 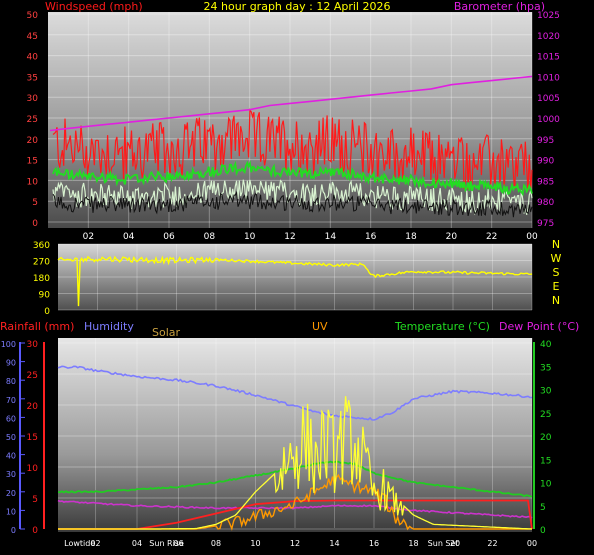 What do you see at coordinates (539, 326) in the screenshot?
I see `dewpoint-label: Dew Point (°C)` at bounding box center [539, 326].